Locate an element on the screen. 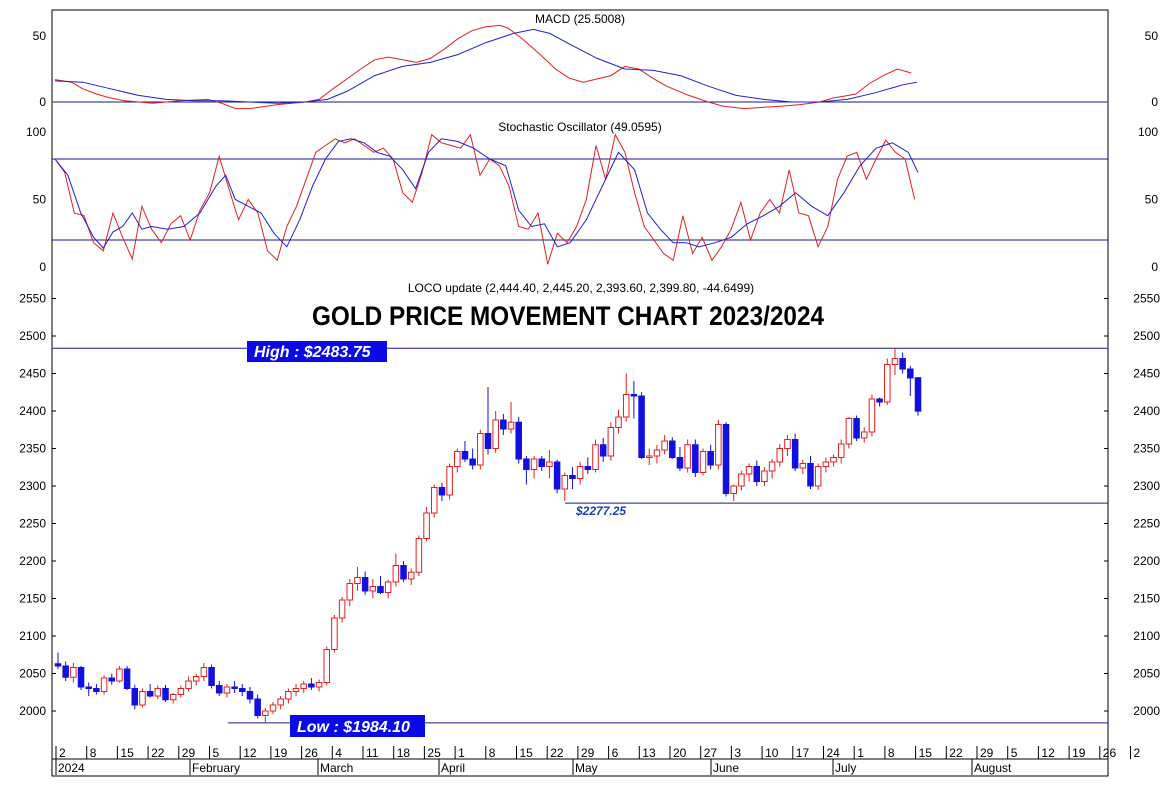 The height and width of the screenshot is (785, 1162). stochastic-title: Stochastic Oscillator (49.0595) is located at coordinates (579, 127).